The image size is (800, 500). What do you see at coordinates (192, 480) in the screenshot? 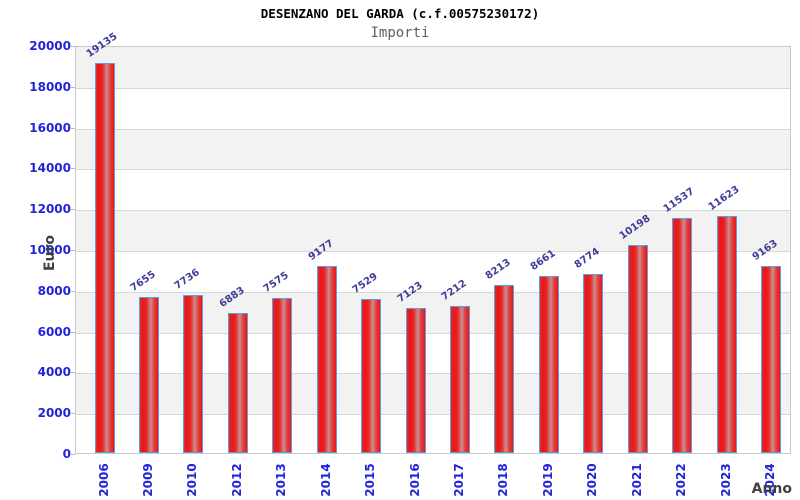
I see `x-tick-label: 2010` at bounding box center [192, 480].